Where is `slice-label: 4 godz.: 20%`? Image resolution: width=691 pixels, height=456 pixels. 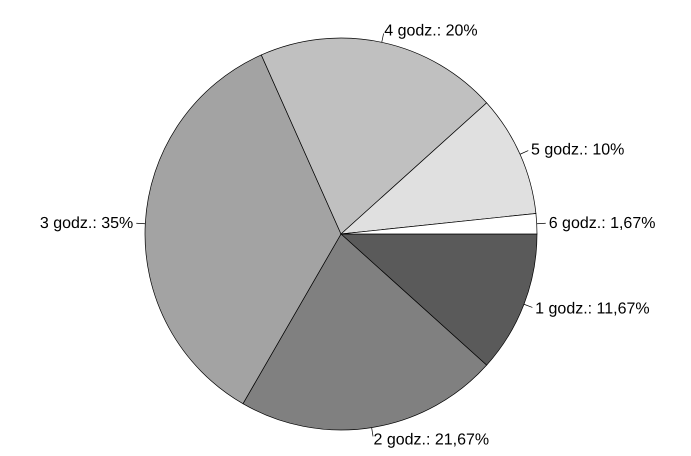 slice-label: 4 godz.: 20% is located at coordinates (431, 31).